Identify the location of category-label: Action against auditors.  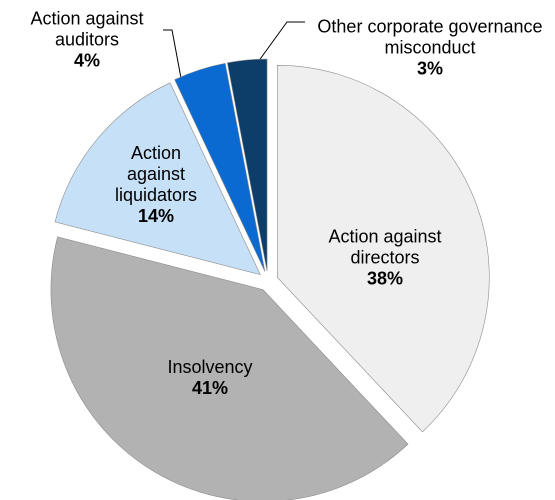
(87, 29).